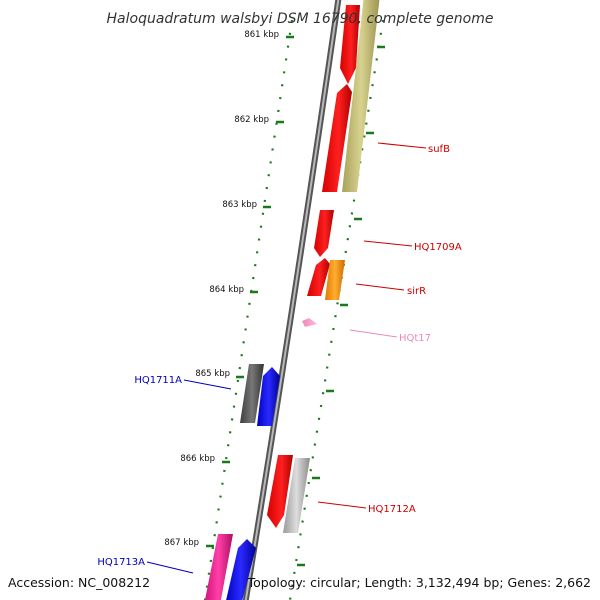 This screenshot has height=600, width=600. I want to click on tick-label: 866 kbp, so click(197, 459).